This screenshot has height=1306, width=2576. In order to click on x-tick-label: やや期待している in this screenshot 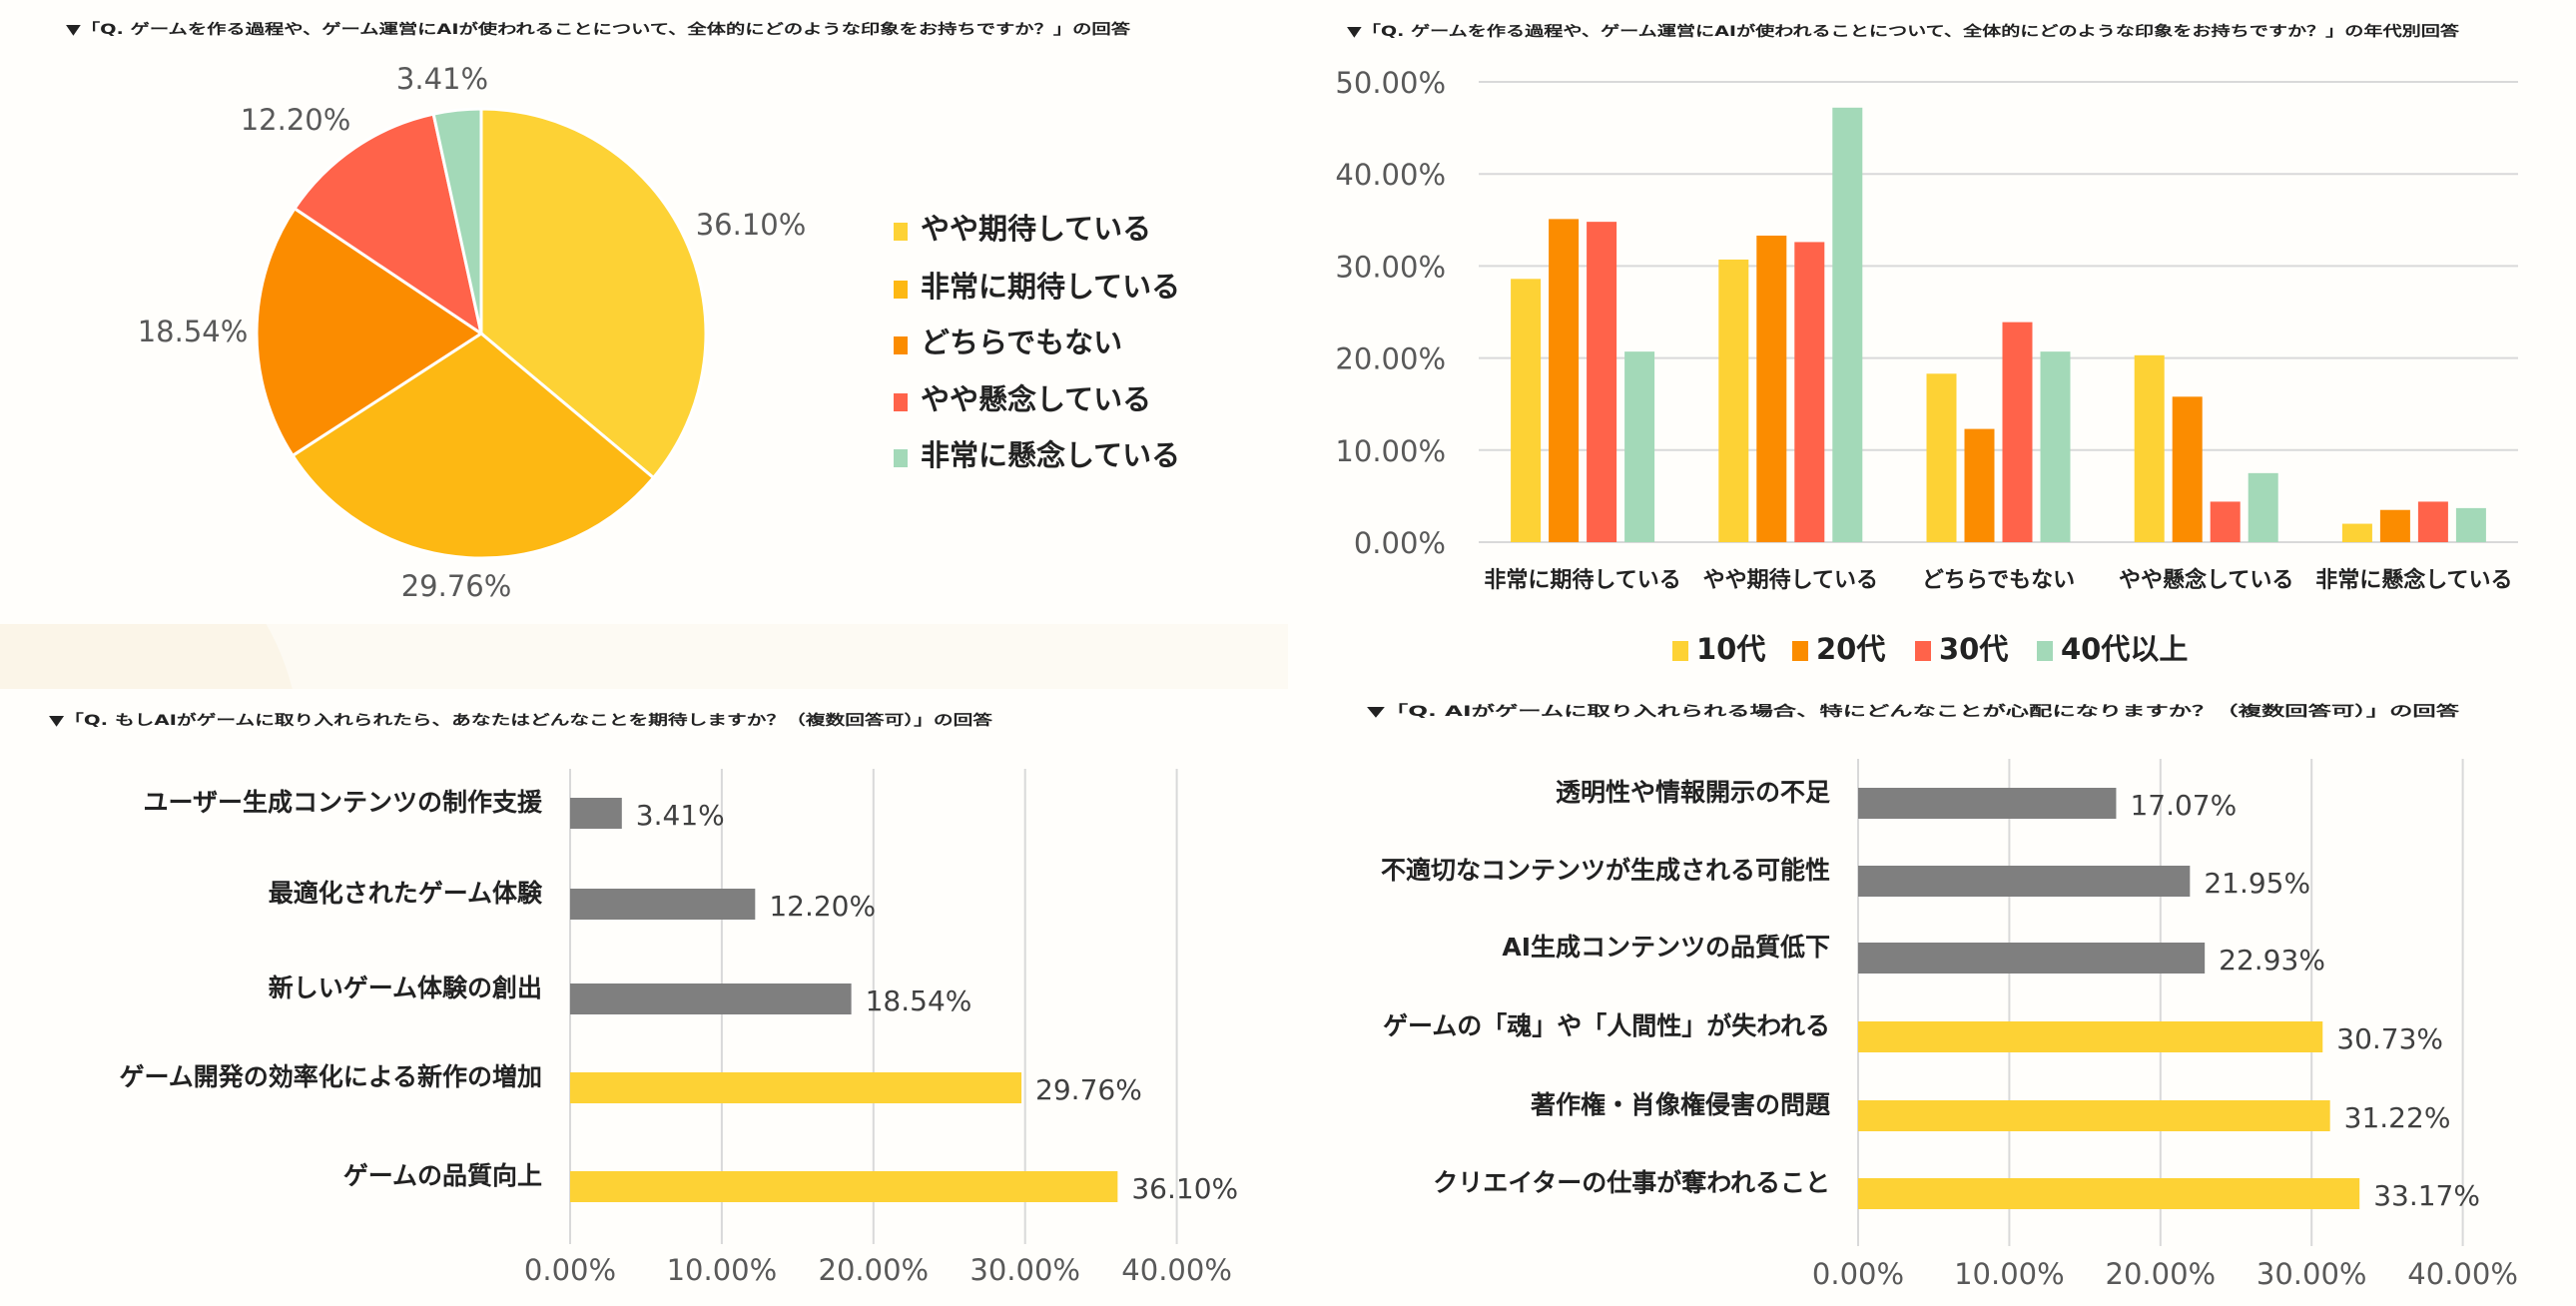, I will do `click(1790, 580)`.